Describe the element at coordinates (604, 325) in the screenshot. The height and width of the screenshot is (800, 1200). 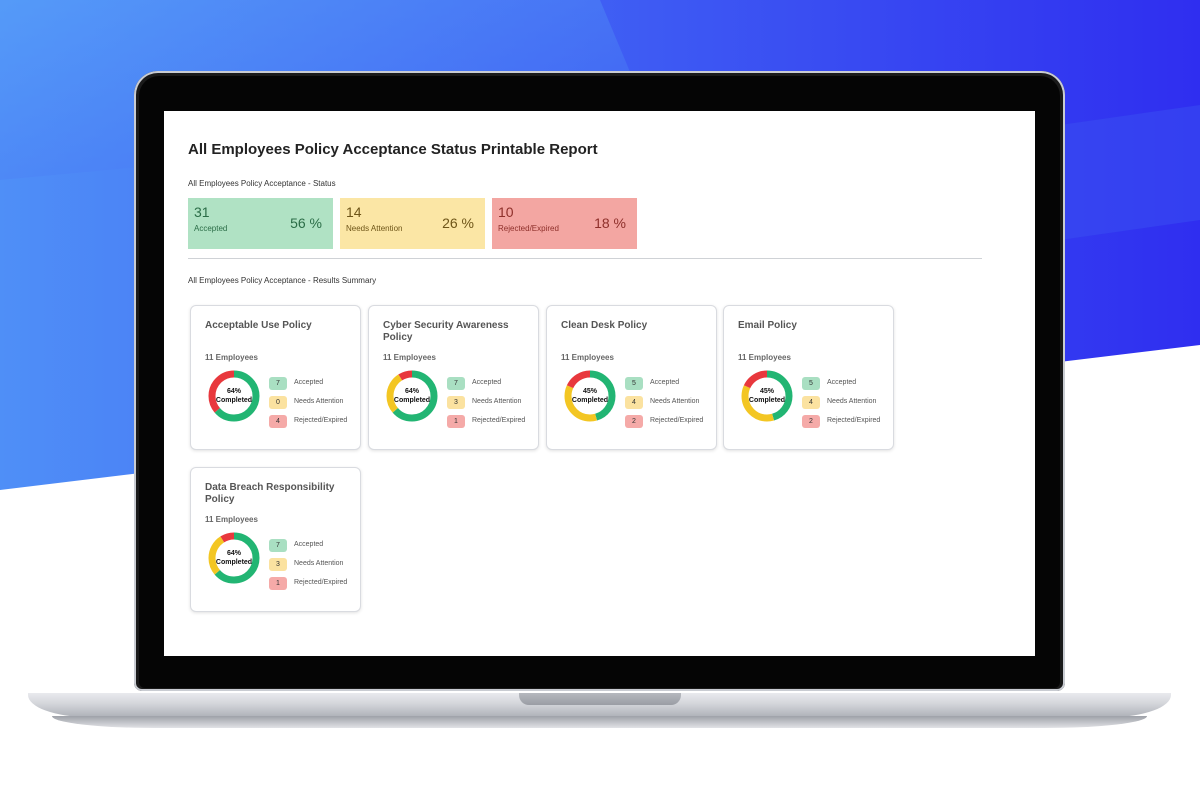
I see `policy-title: Clean Desk Policy` at that location.